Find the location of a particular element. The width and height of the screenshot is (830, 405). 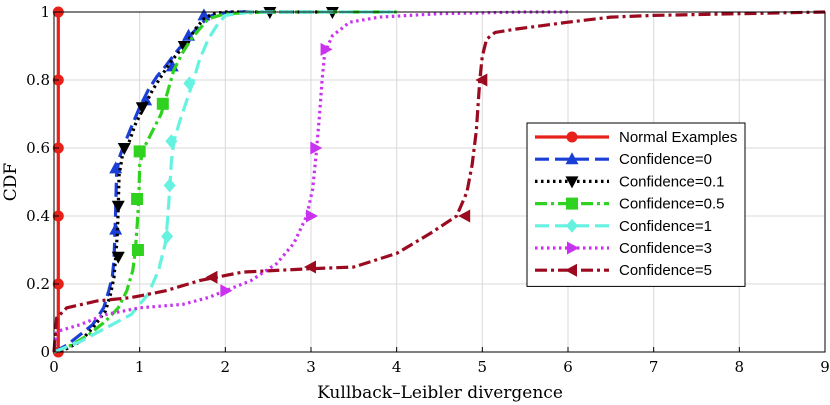

legend-label: Confidence=0.1 is located at coordinates (672, 181).